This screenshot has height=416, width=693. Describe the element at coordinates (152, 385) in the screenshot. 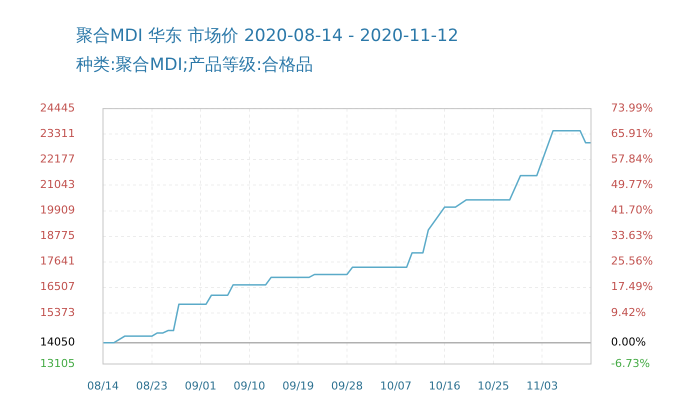

I see `x-tick-label: 08/23` at that location.